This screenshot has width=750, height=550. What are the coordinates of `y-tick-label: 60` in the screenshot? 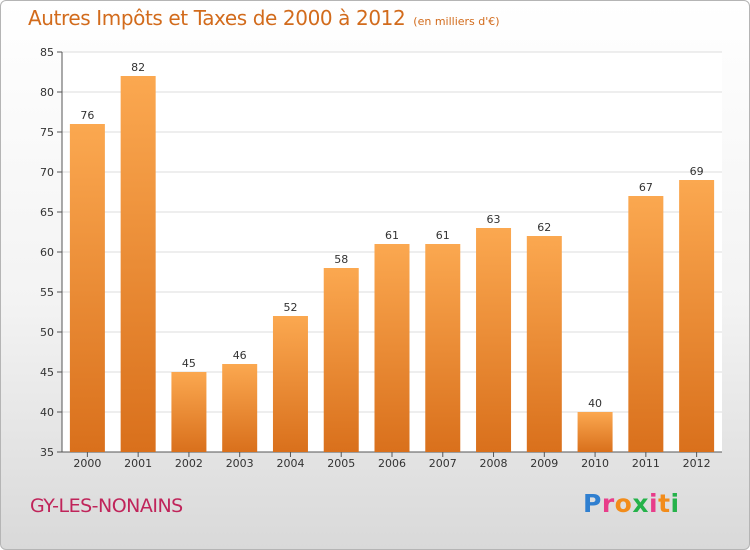 It's located at (47, 252).